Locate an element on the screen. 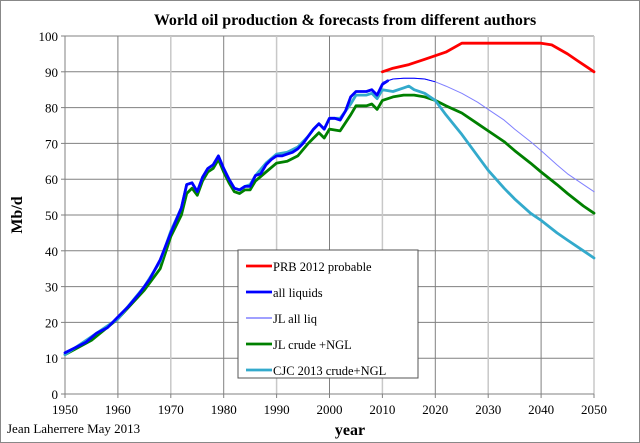 The image size is (640, 443). x-tick-label: 2050 is located at coordinates (594, 409).